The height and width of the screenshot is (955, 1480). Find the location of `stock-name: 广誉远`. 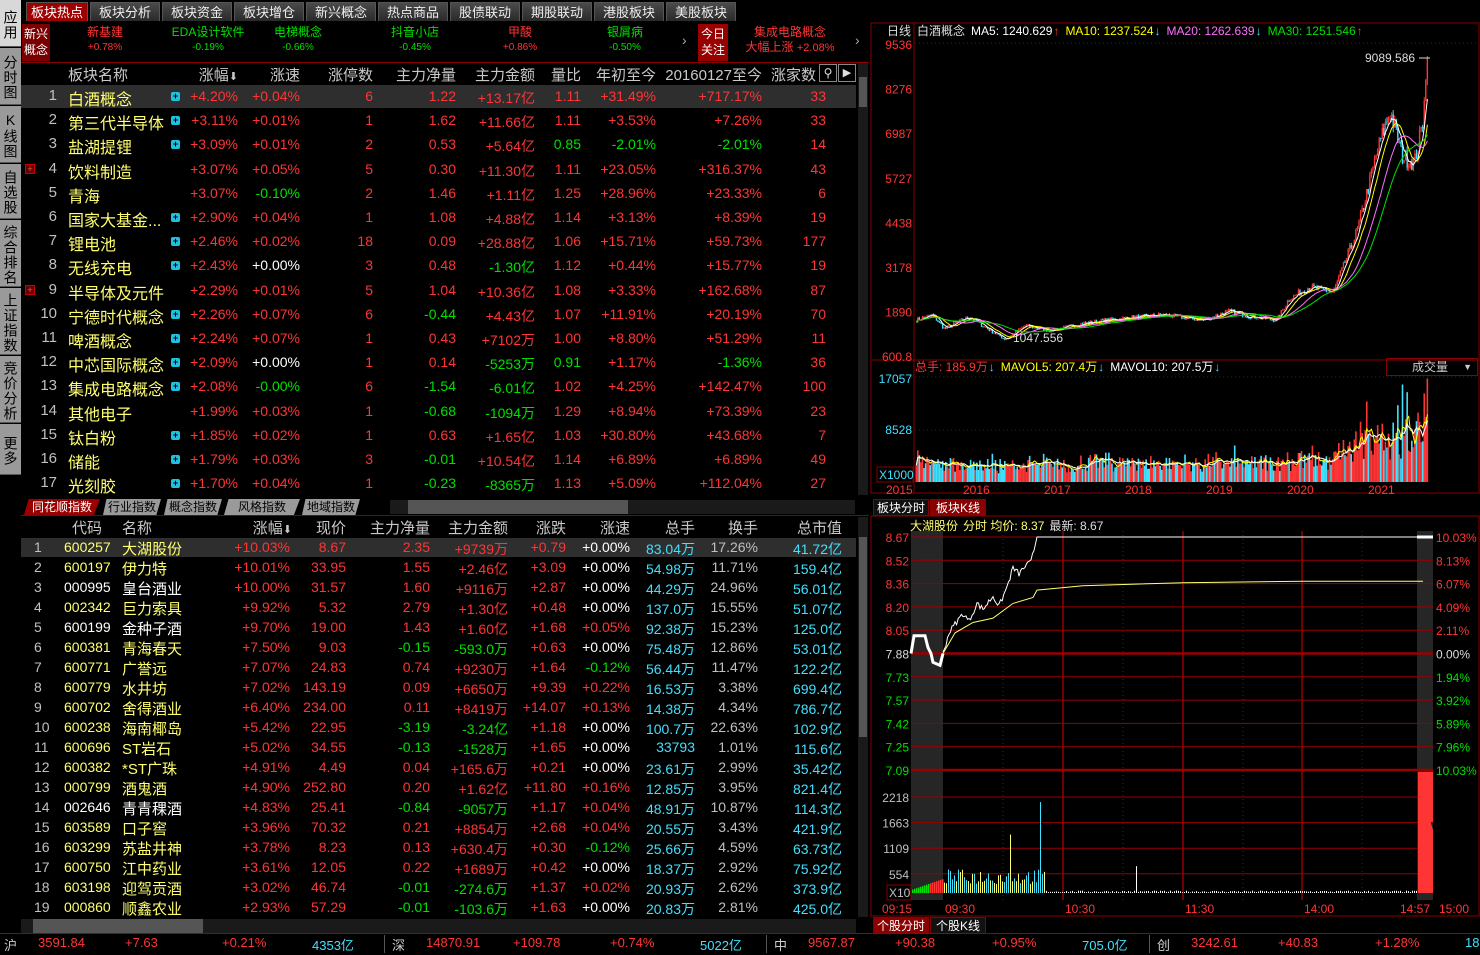

stock-name: 广誉远 is located at coordinates (145, 669).